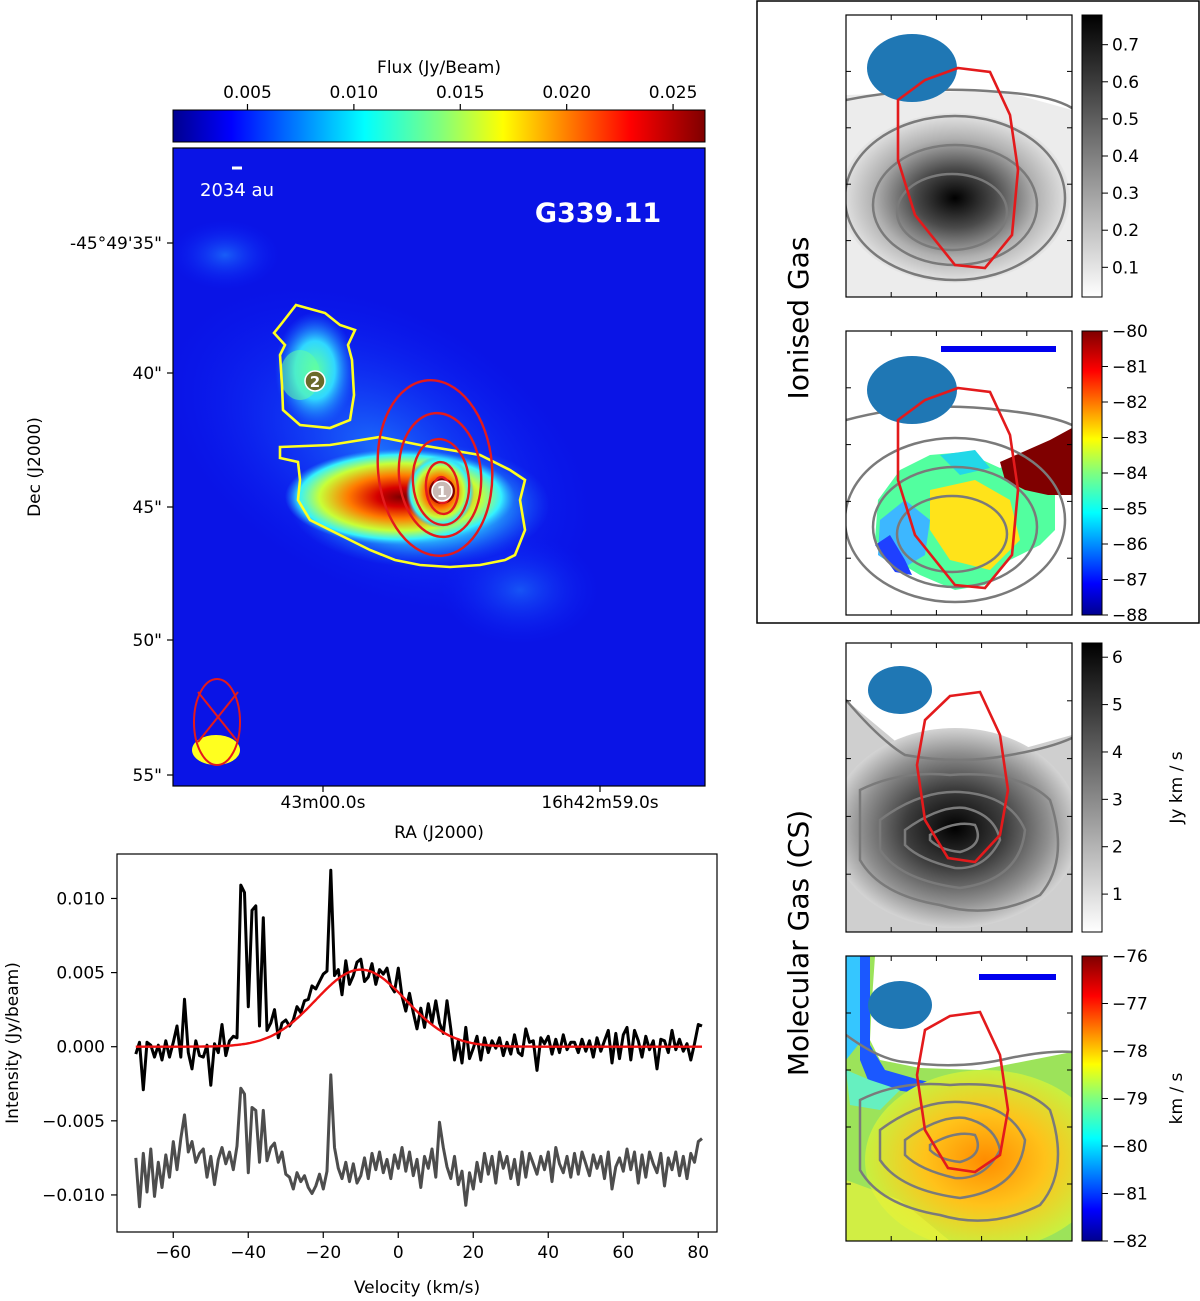 The height and width of the screenshot is (1301, 1200). What do you see at coordinates (147, 508) in the screenshot?
I see `map-ytick-label: 45"` at bounding box center [147, 508].